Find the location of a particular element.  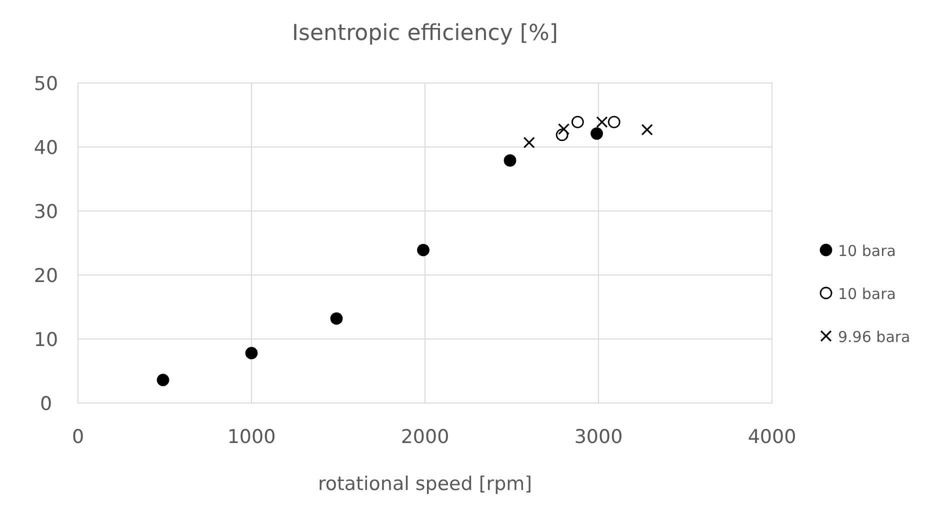

y-tick-label: 50 is located at coordinates (46, 84).